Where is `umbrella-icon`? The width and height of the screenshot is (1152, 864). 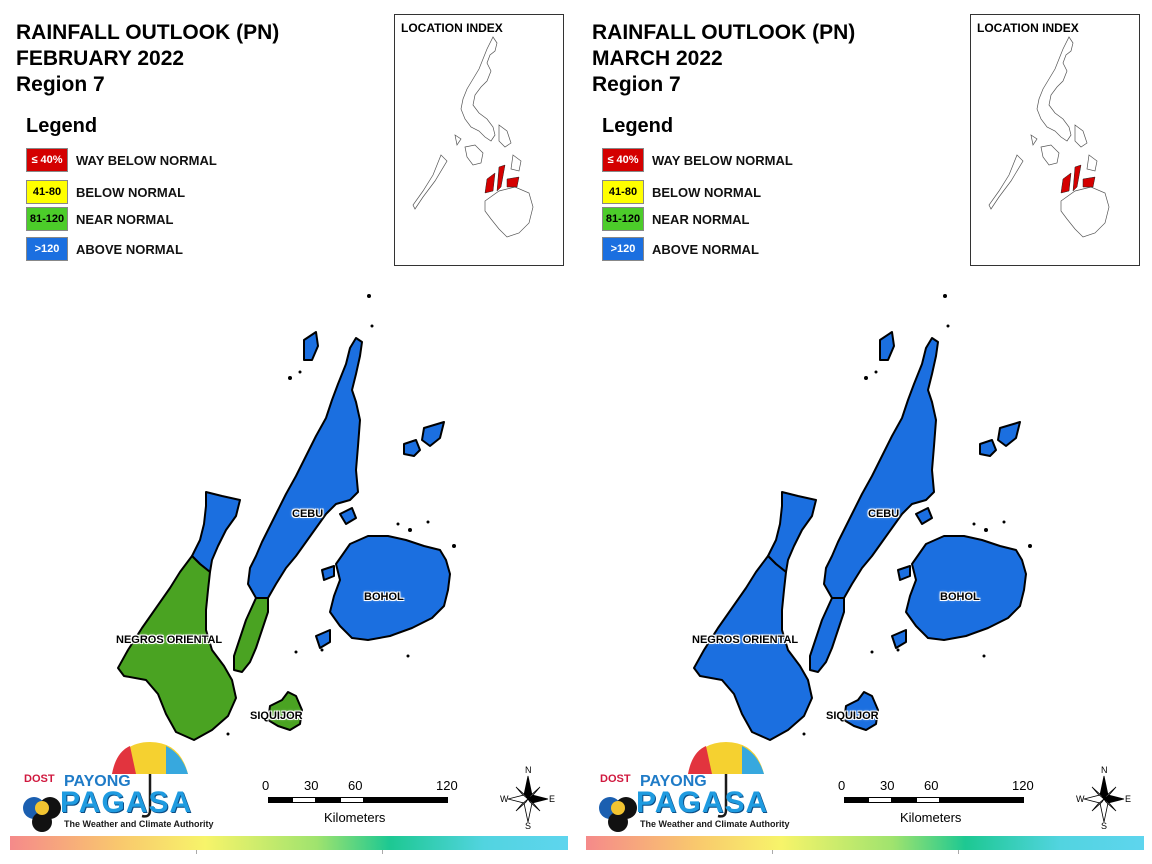
umbrella-icon is located at coordinates (105, 787).